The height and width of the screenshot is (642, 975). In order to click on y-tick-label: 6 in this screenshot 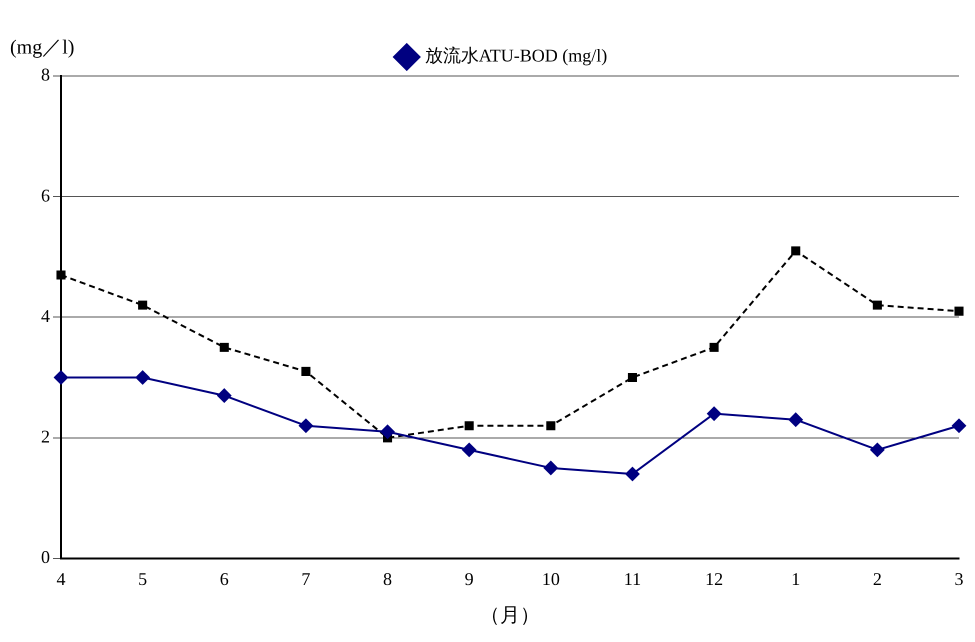, I will do `click(45, 195)`.